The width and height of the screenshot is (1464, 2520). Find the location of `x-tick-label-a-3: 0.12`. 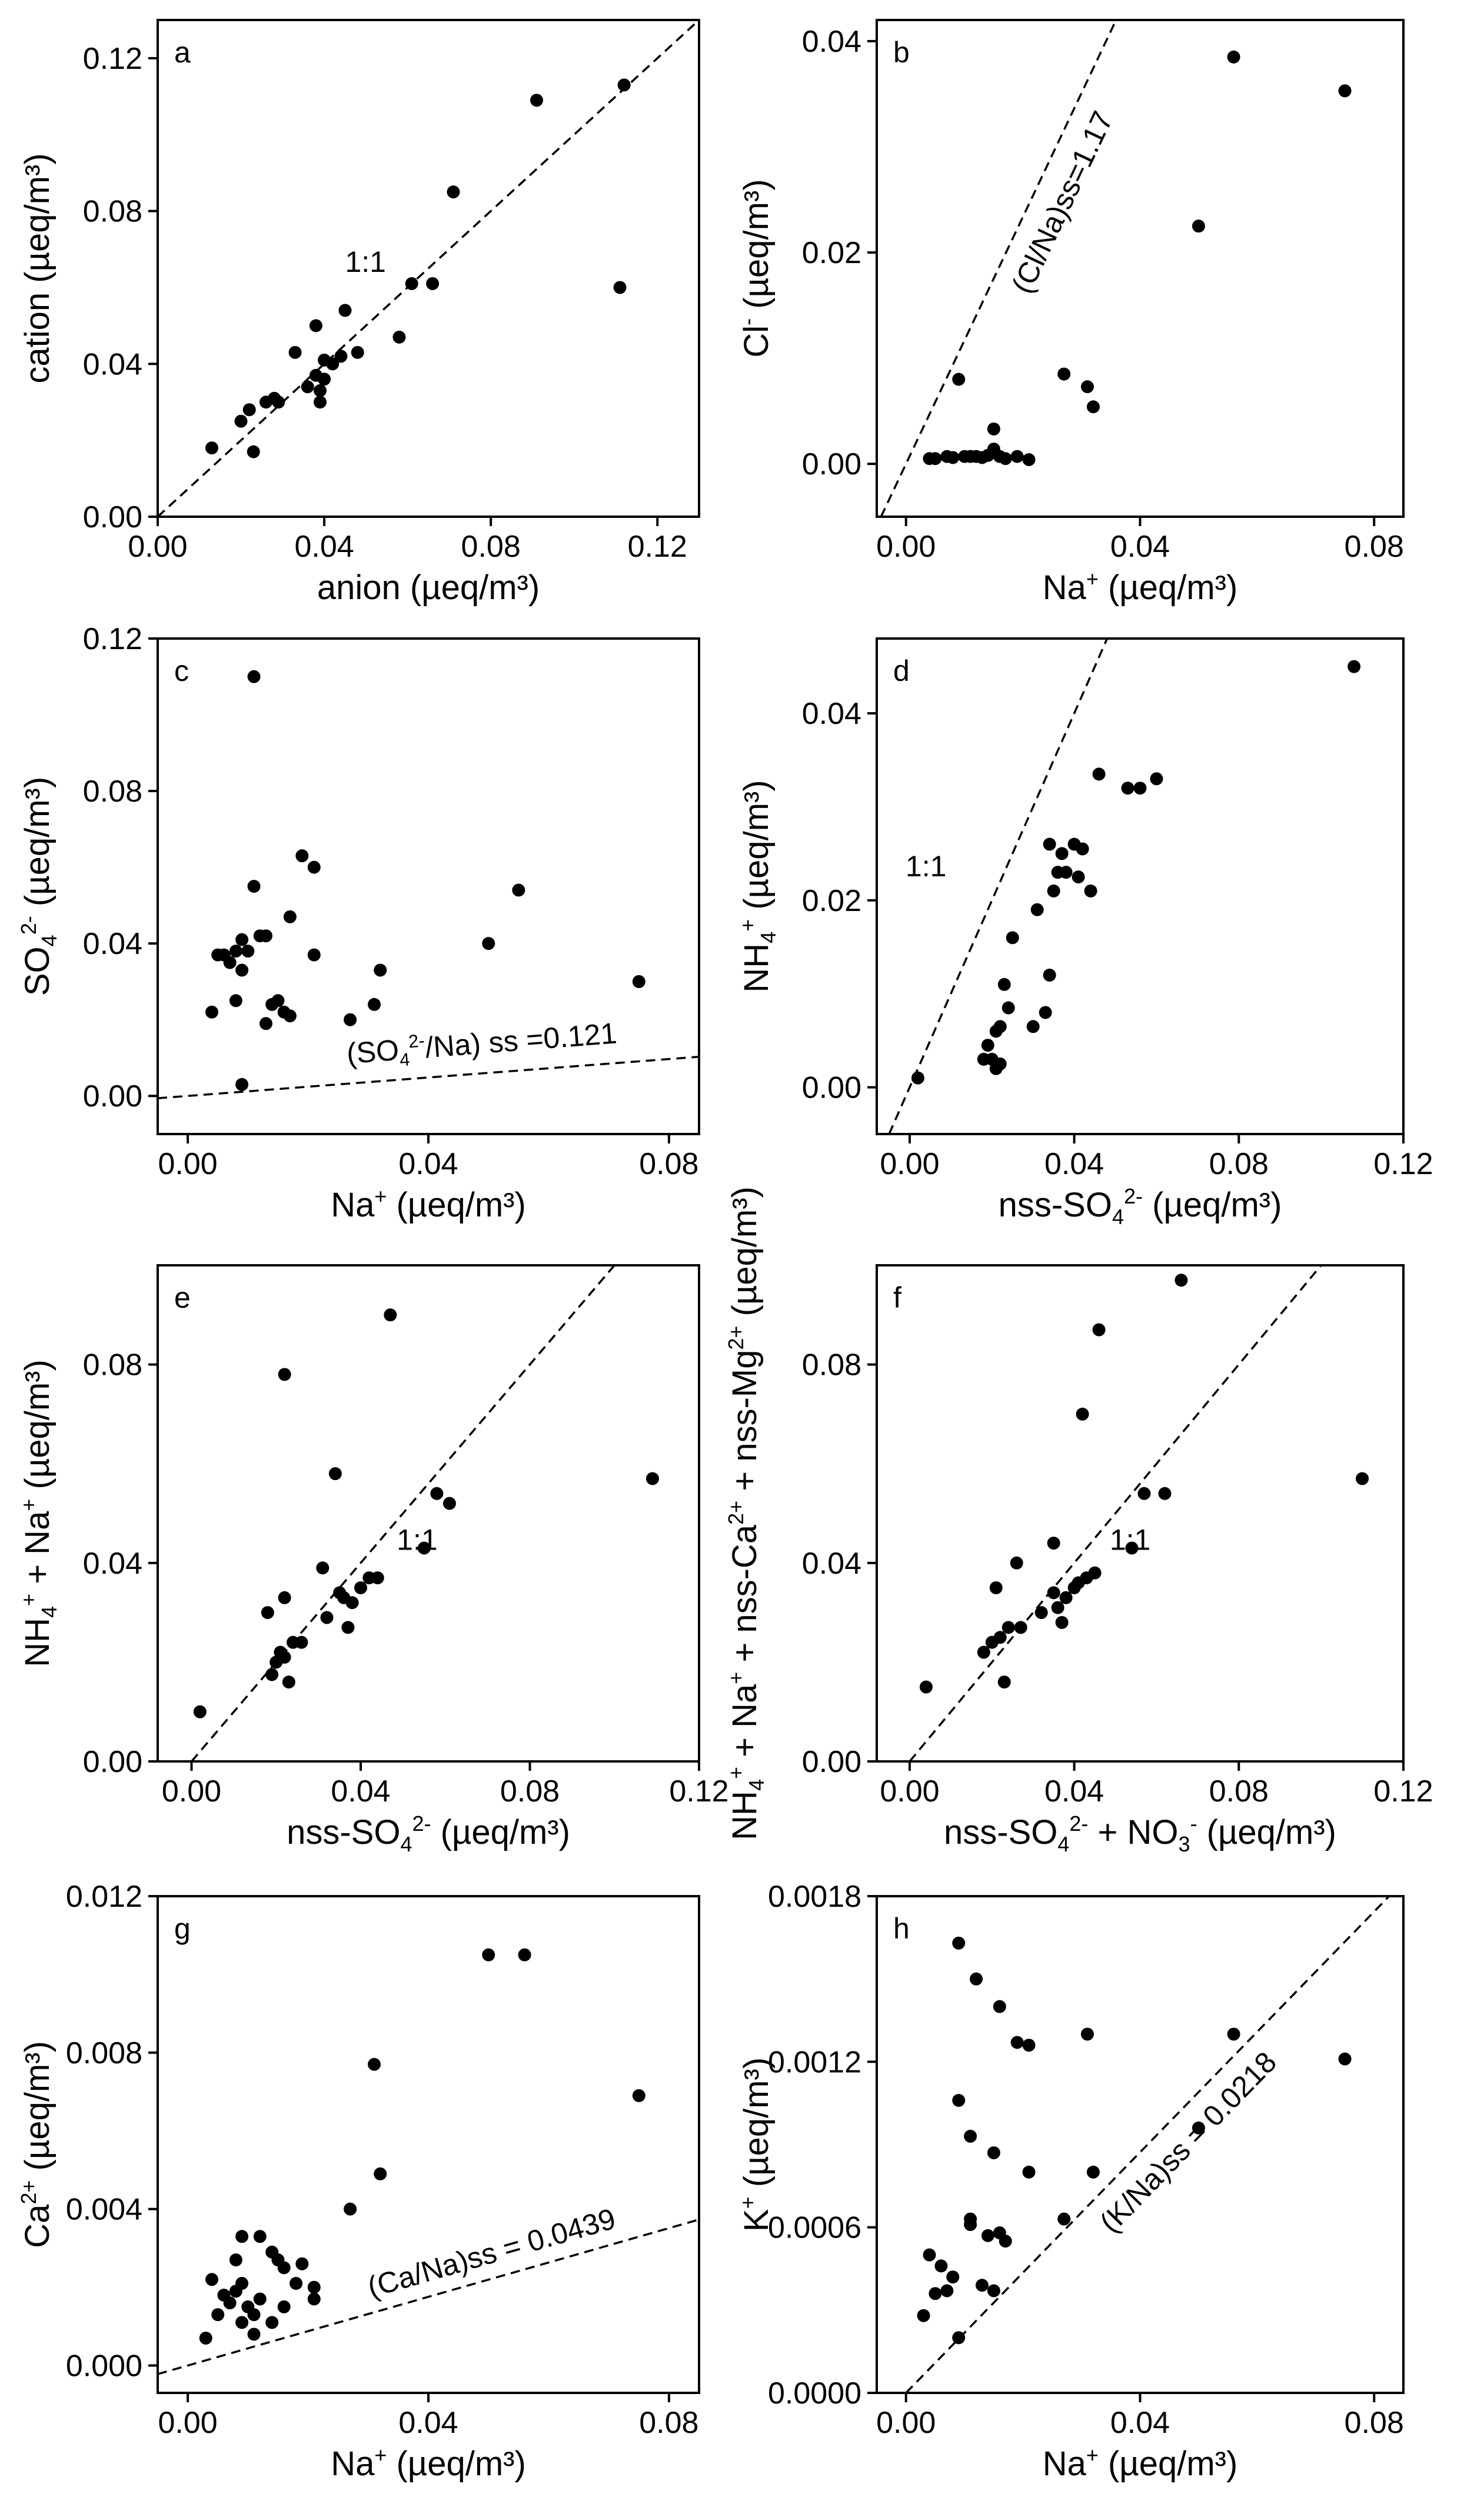

x-tick-label-a-3: 0.12 is located at coordinates (658, 547).